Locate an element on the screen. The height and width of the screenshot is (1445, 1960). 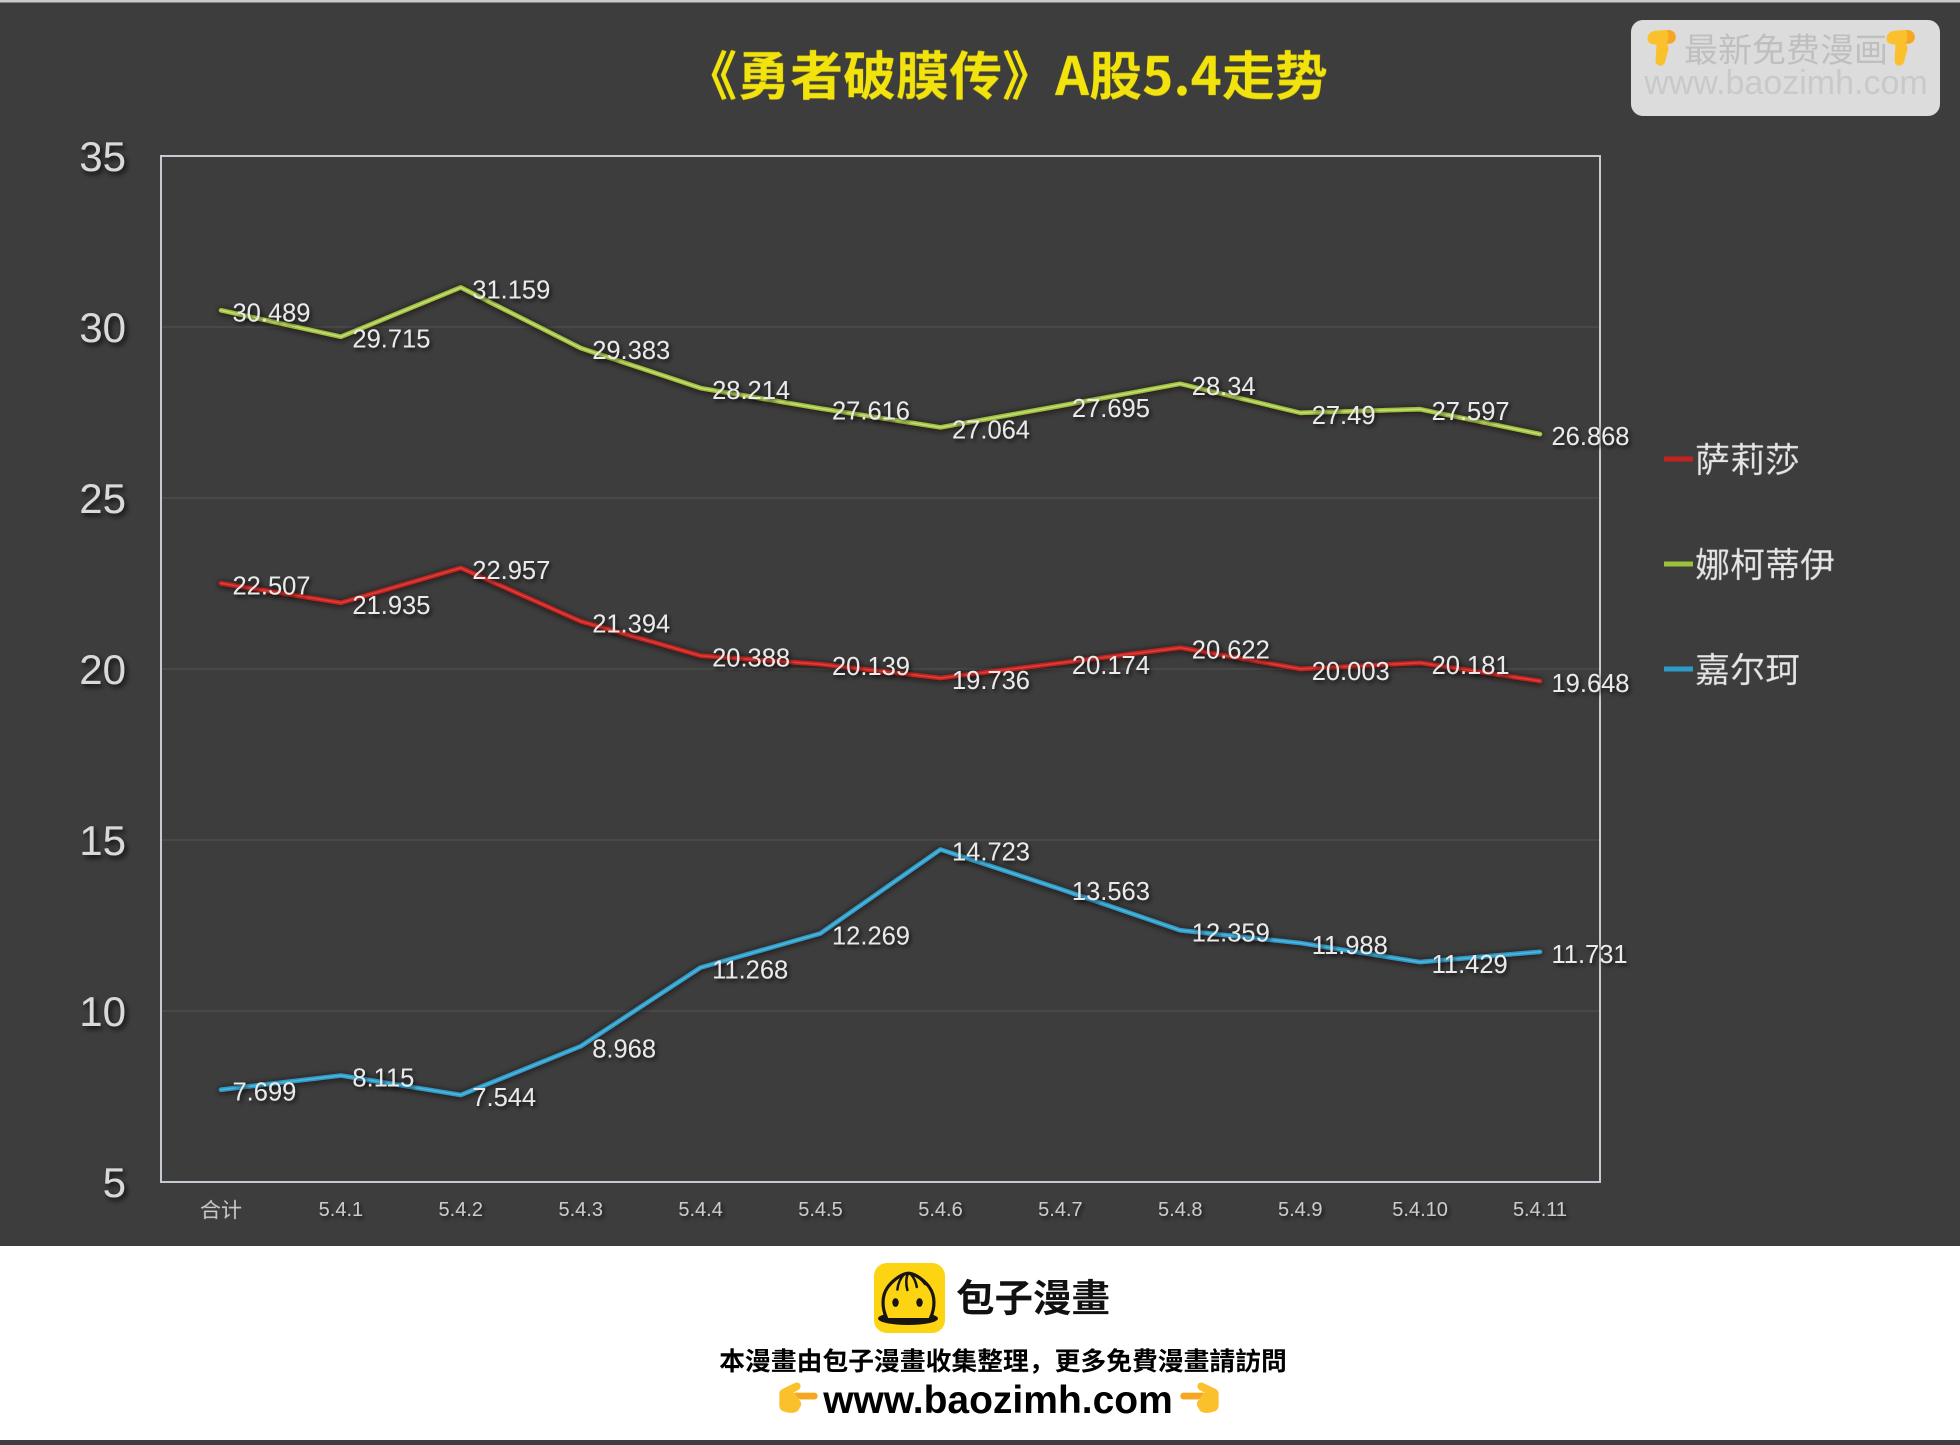
svg-text: 27.597 is located at coordinates (1471, 412).